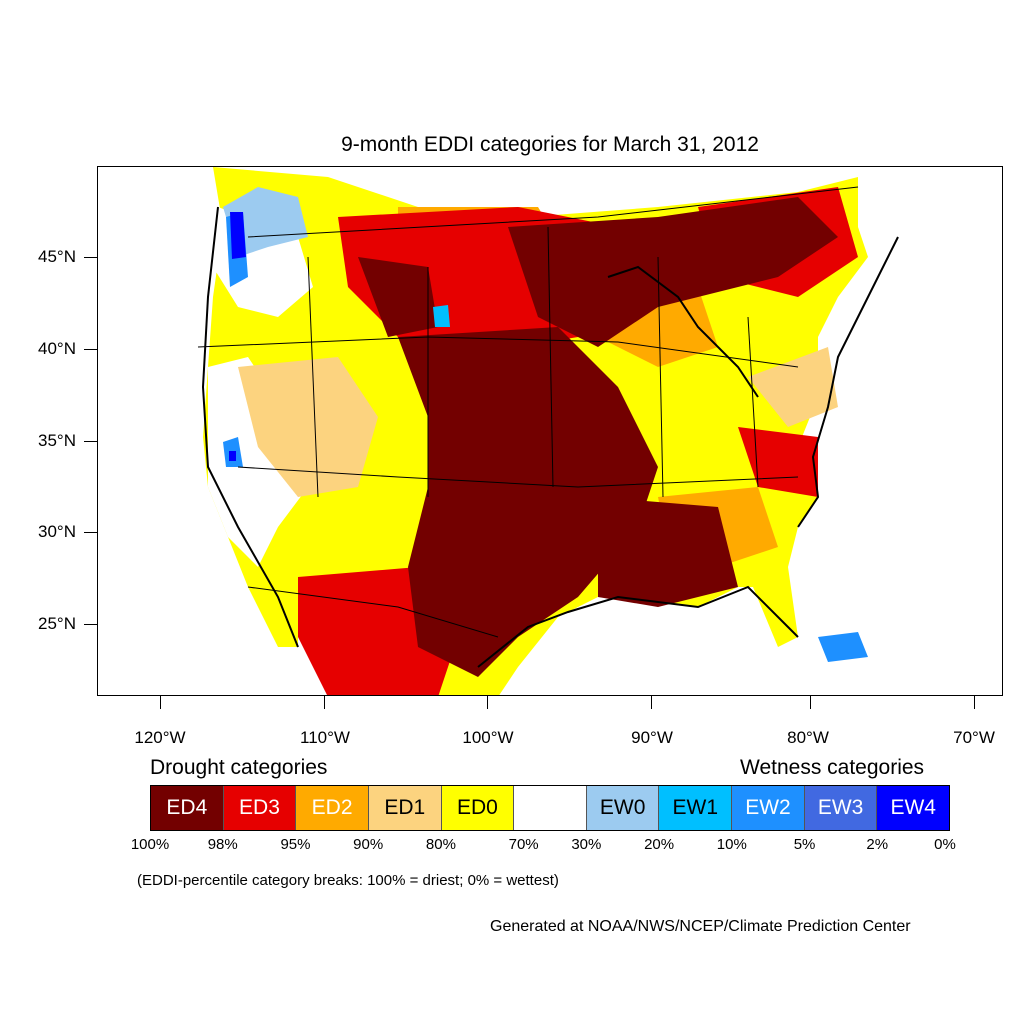 The width and height of the screenshot is (1024, 1024). I want to click on ew2-caribbean, so click(843, 647).